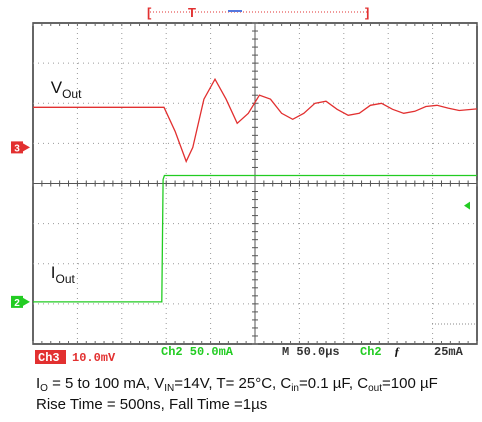 The image size is (482, 422). Describe the element at coordinates (258, 12) in the screenshot. I see `trigger-position-bar: [ T]` at that location.